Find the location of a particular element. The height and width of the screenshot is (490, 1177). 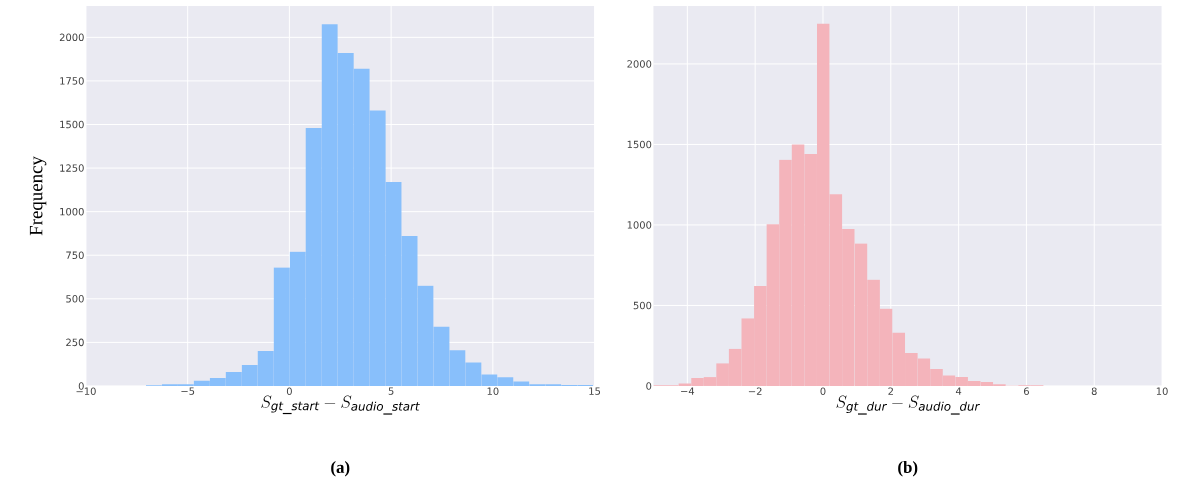

y-tick-label: 750 is located at coordinates (75, 255).